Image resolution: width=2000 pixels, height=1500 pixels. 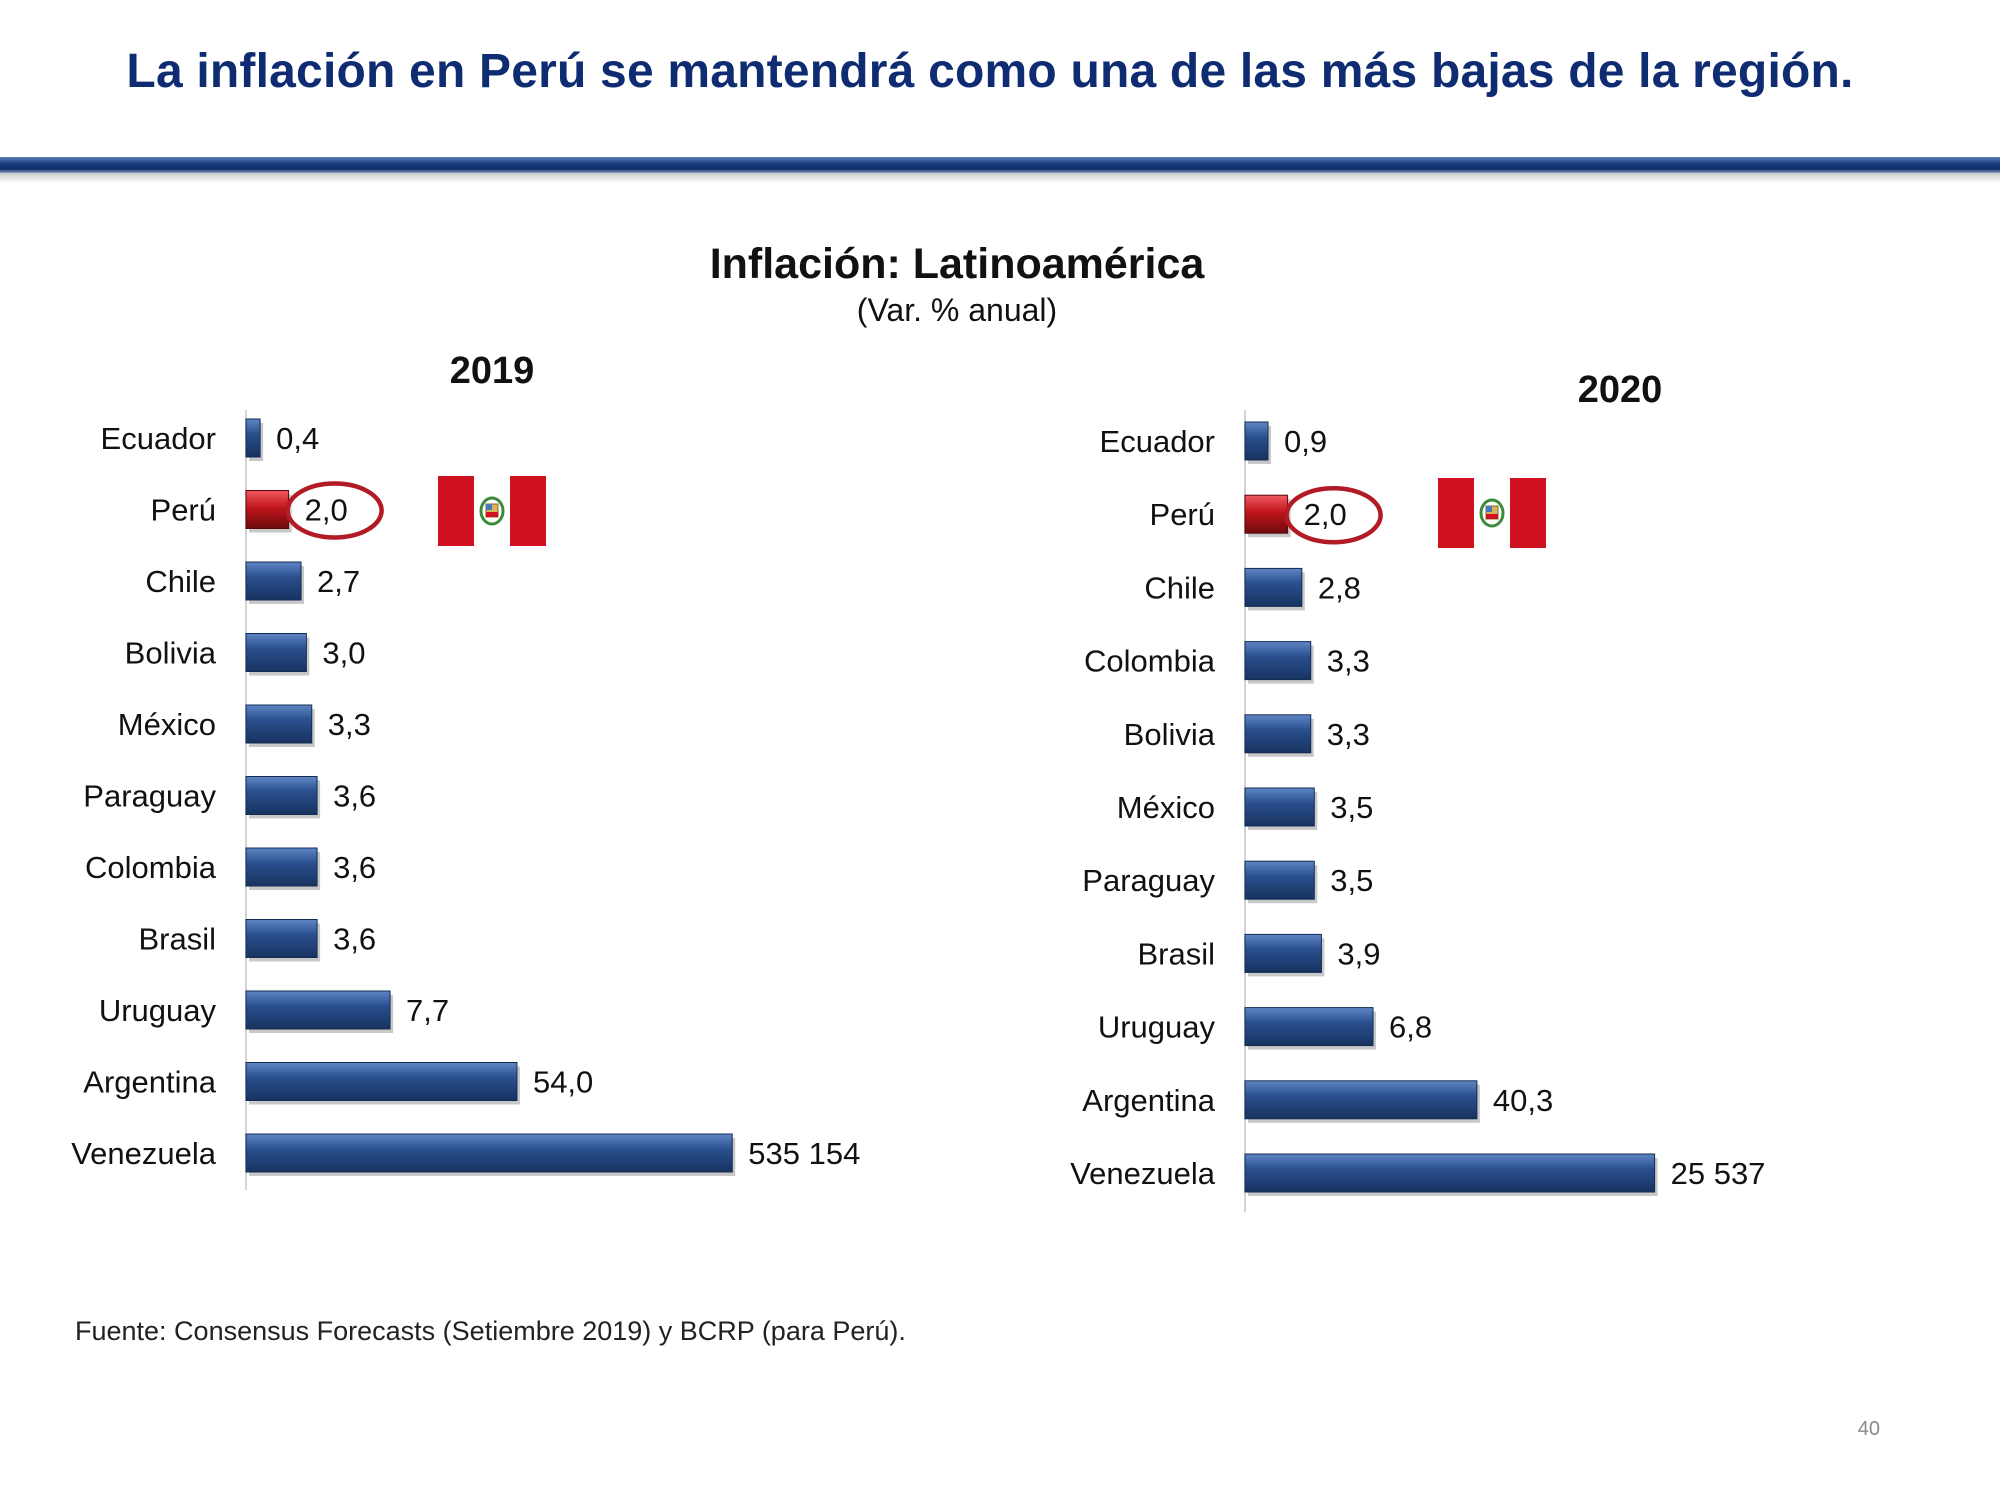 What do you see at coordinates (338, 581) in the screenshot?
I see `value-label: 2,7` at bounding box center [338, 581].